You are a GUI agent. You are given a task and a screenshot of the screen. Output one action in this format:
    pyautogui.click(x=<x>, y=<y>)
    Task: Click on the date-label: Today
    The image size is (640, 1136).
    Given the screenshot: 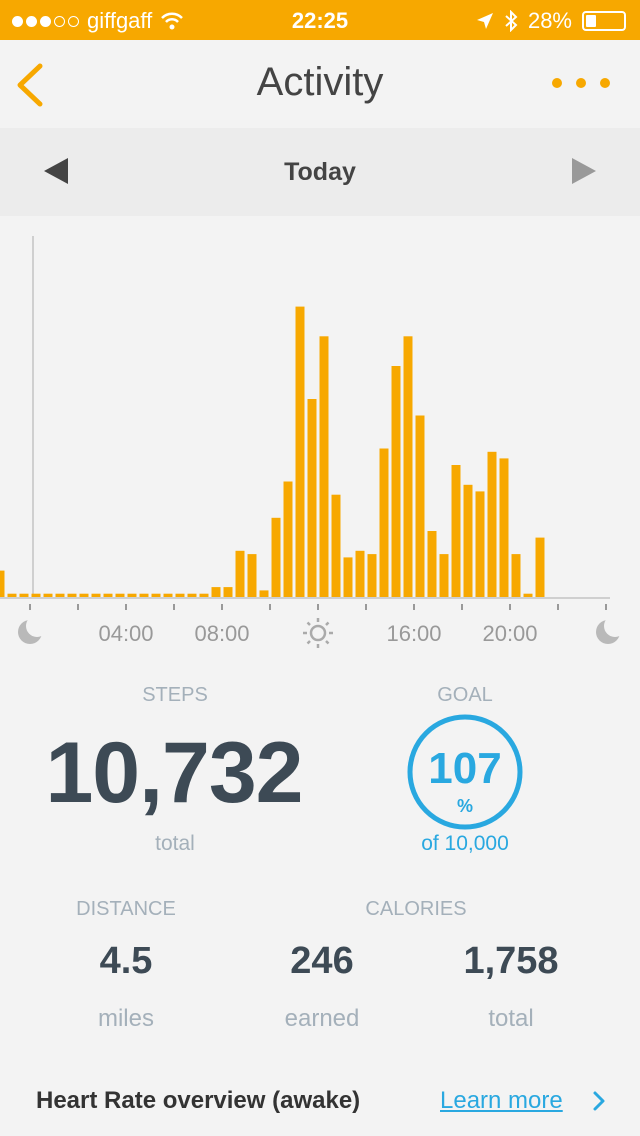 What is the action you would take?
    pyautogui.click(x=320, y=172)
    